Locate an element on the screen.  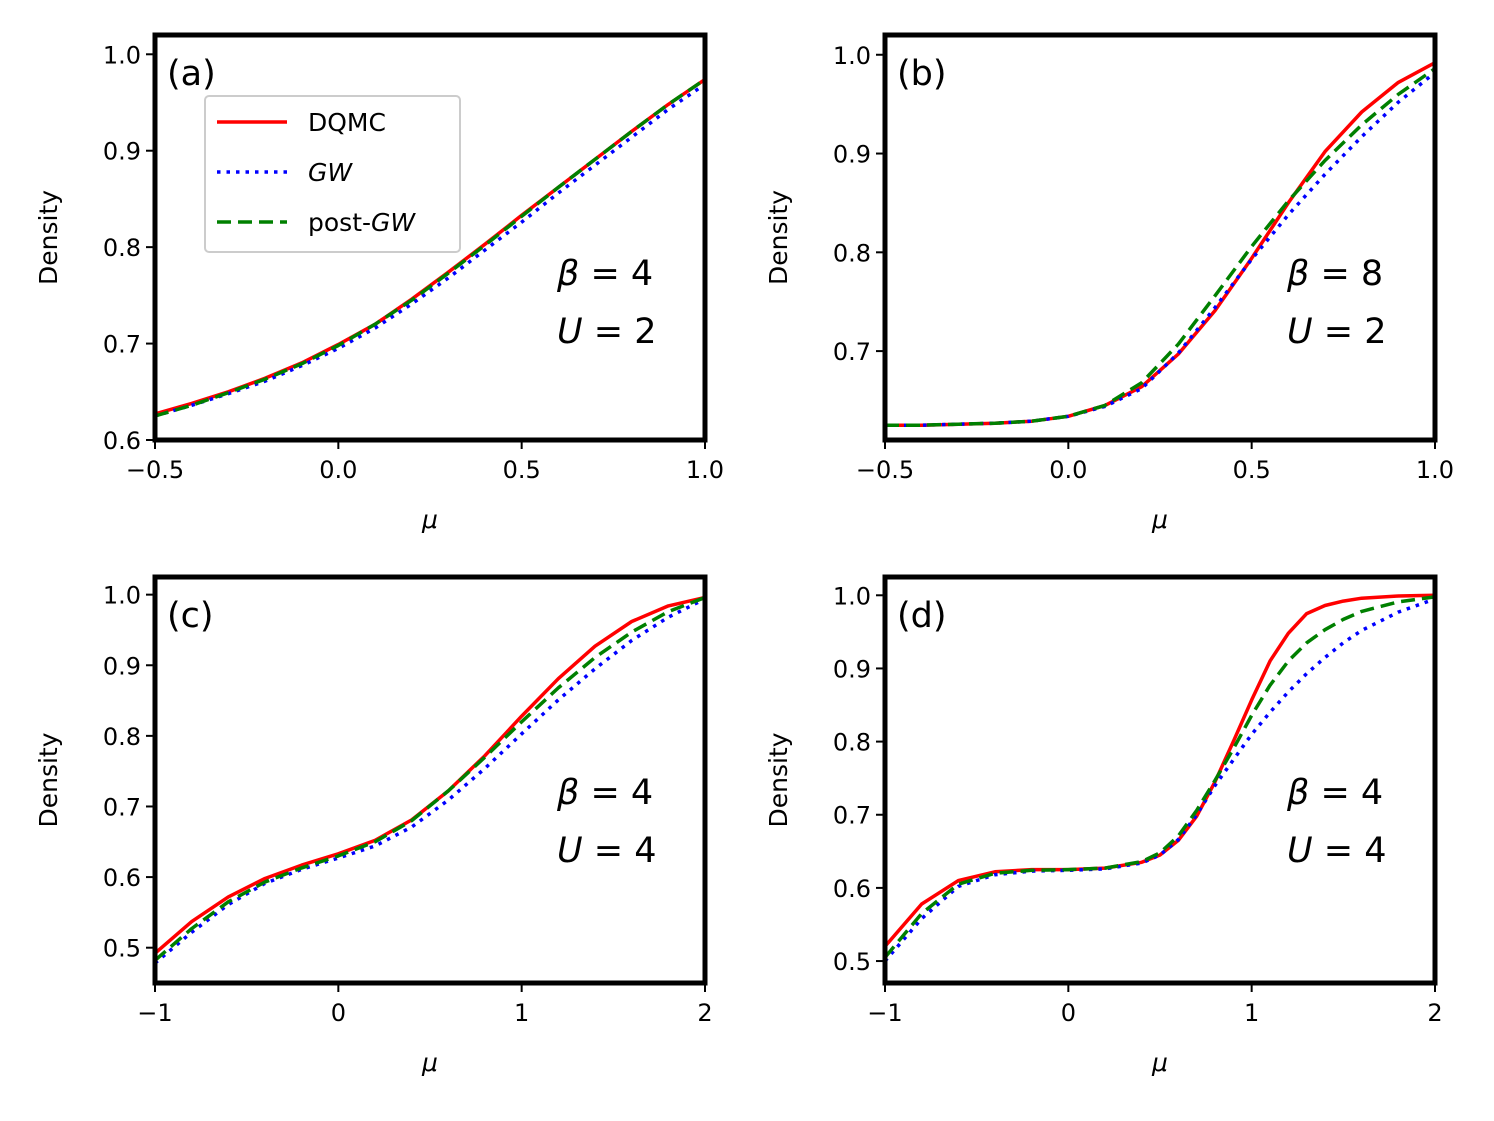
series-line-dqmc is located at coordinates (1160, 770).